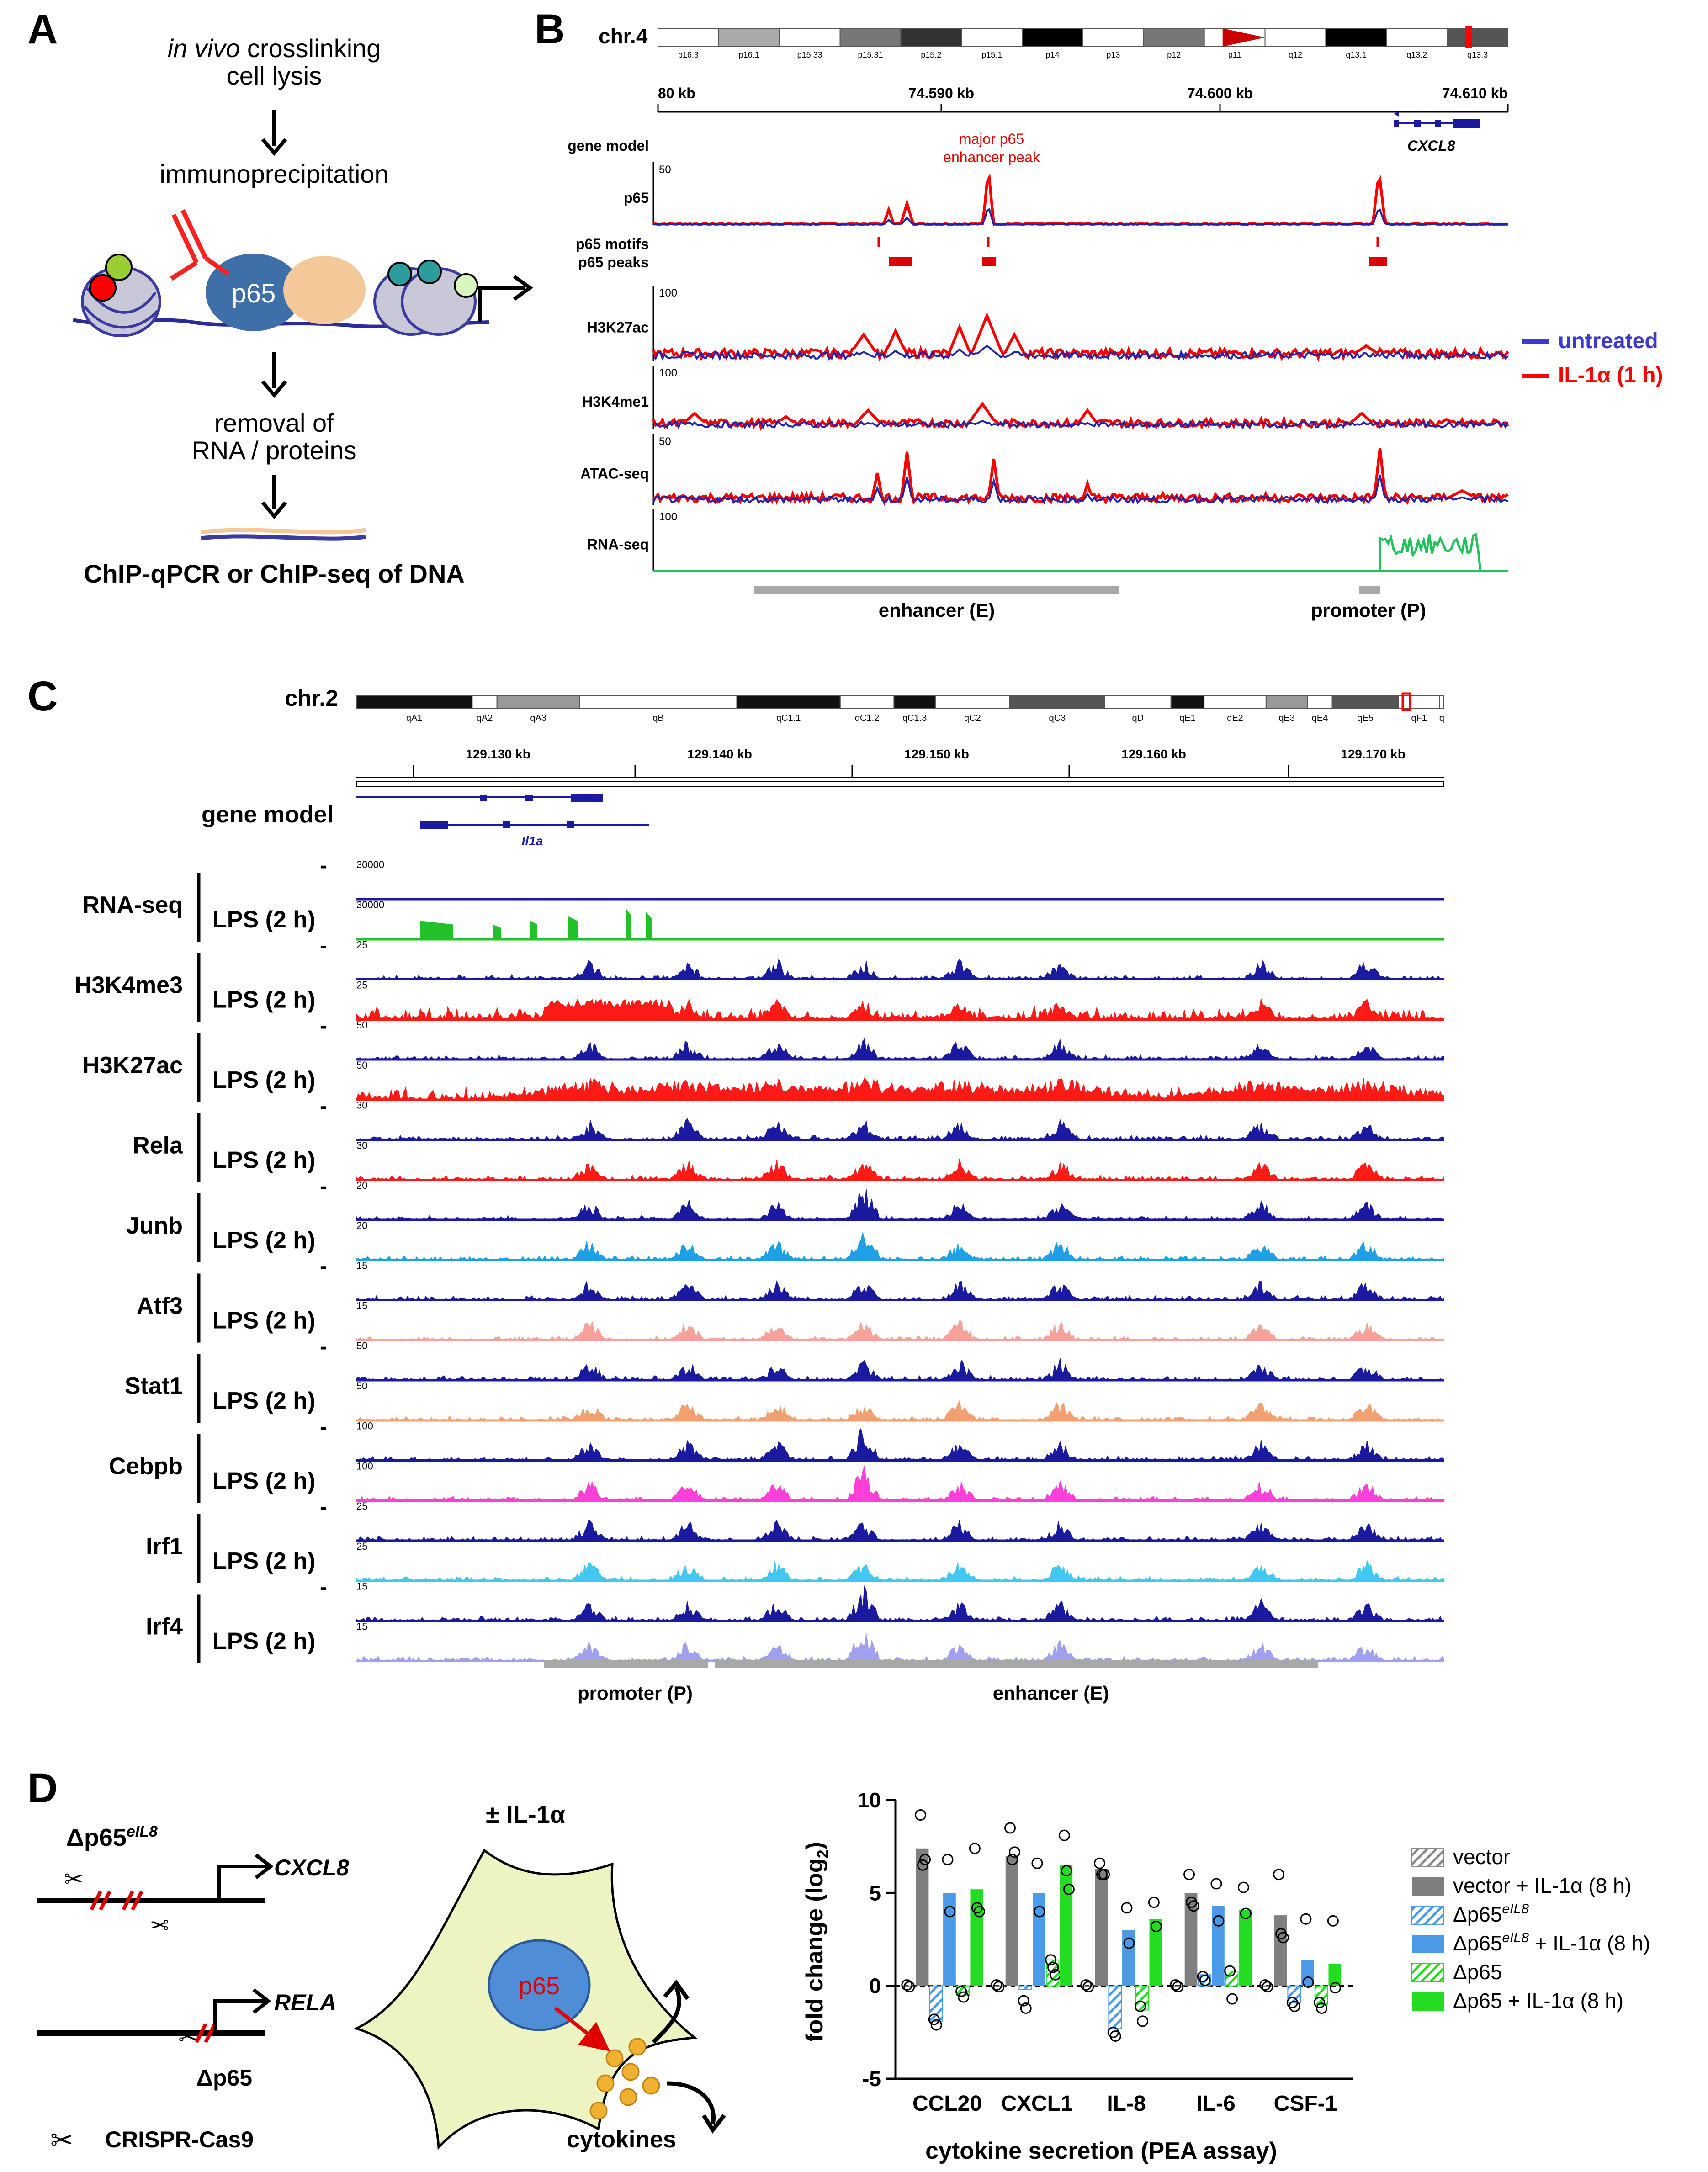 The height and width of the screenshot is (2172, 1708). I want to click on scissors-icon: ✂, so click(73, 1879).